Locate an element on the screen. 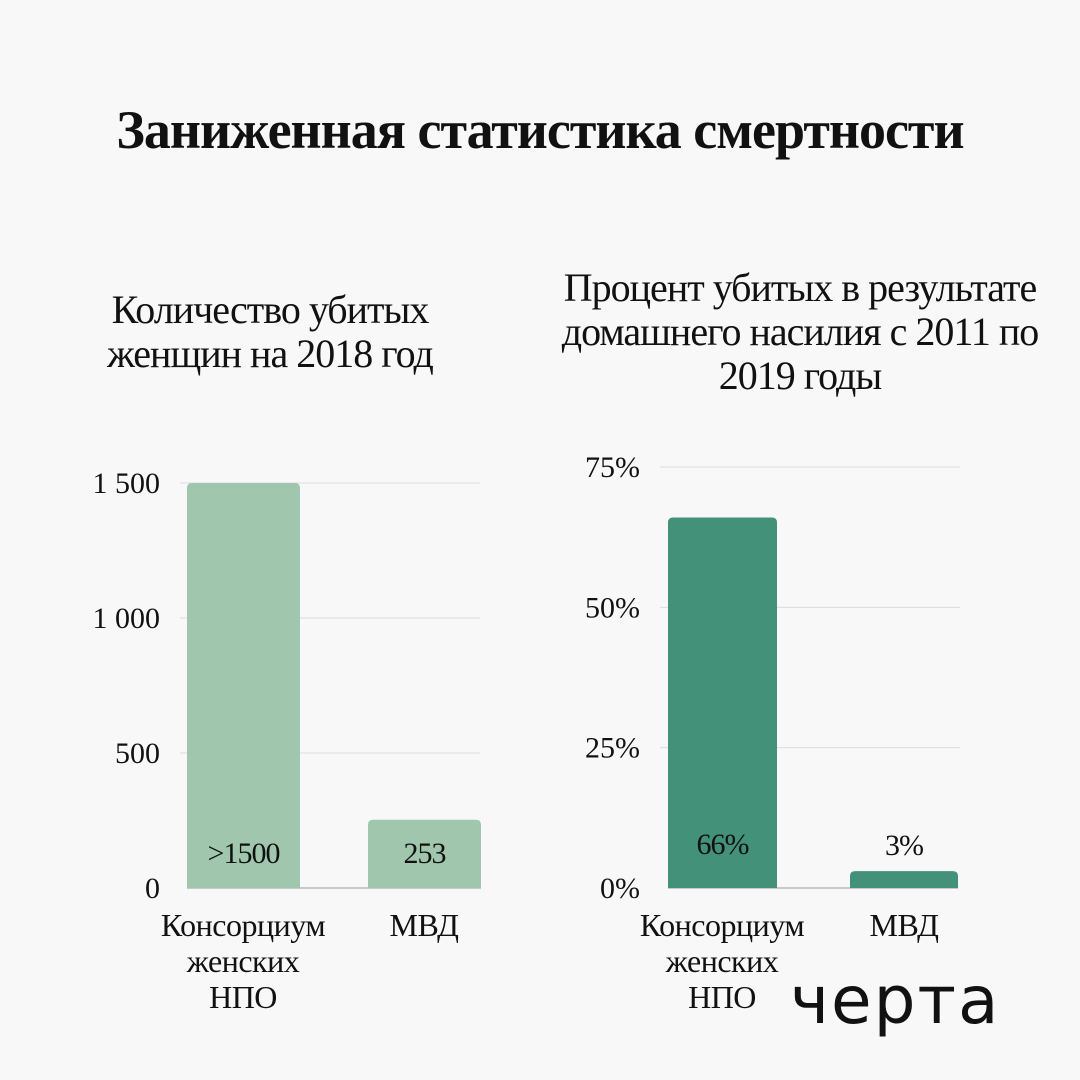 Image resolution: width=1080 pixels, height=1080 pixels. data-label: 253 is located at coordinates (425, 853).